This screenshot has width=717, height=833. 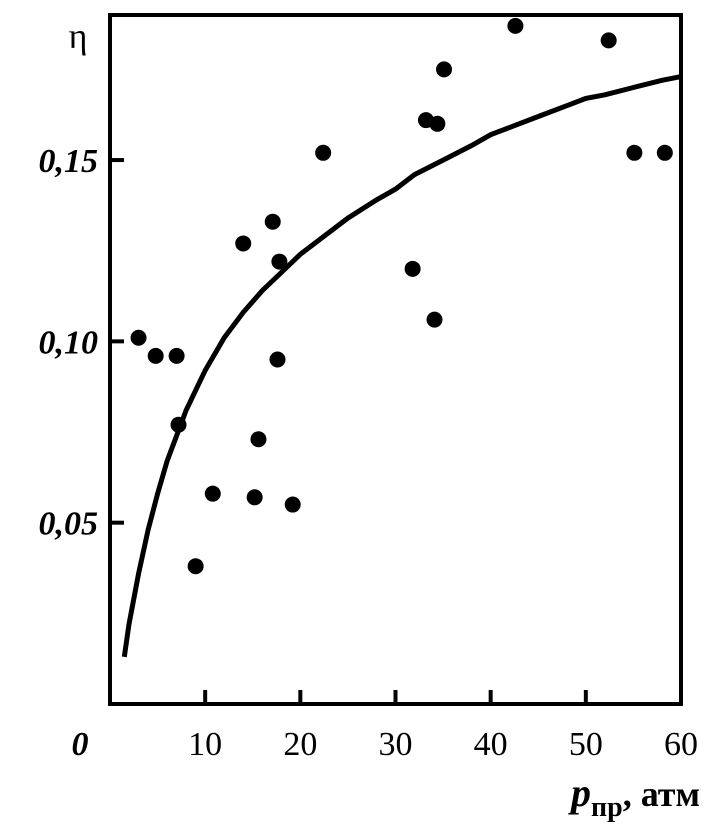 I want to click on x-tick-label: 20, so click(x=300, y=744).